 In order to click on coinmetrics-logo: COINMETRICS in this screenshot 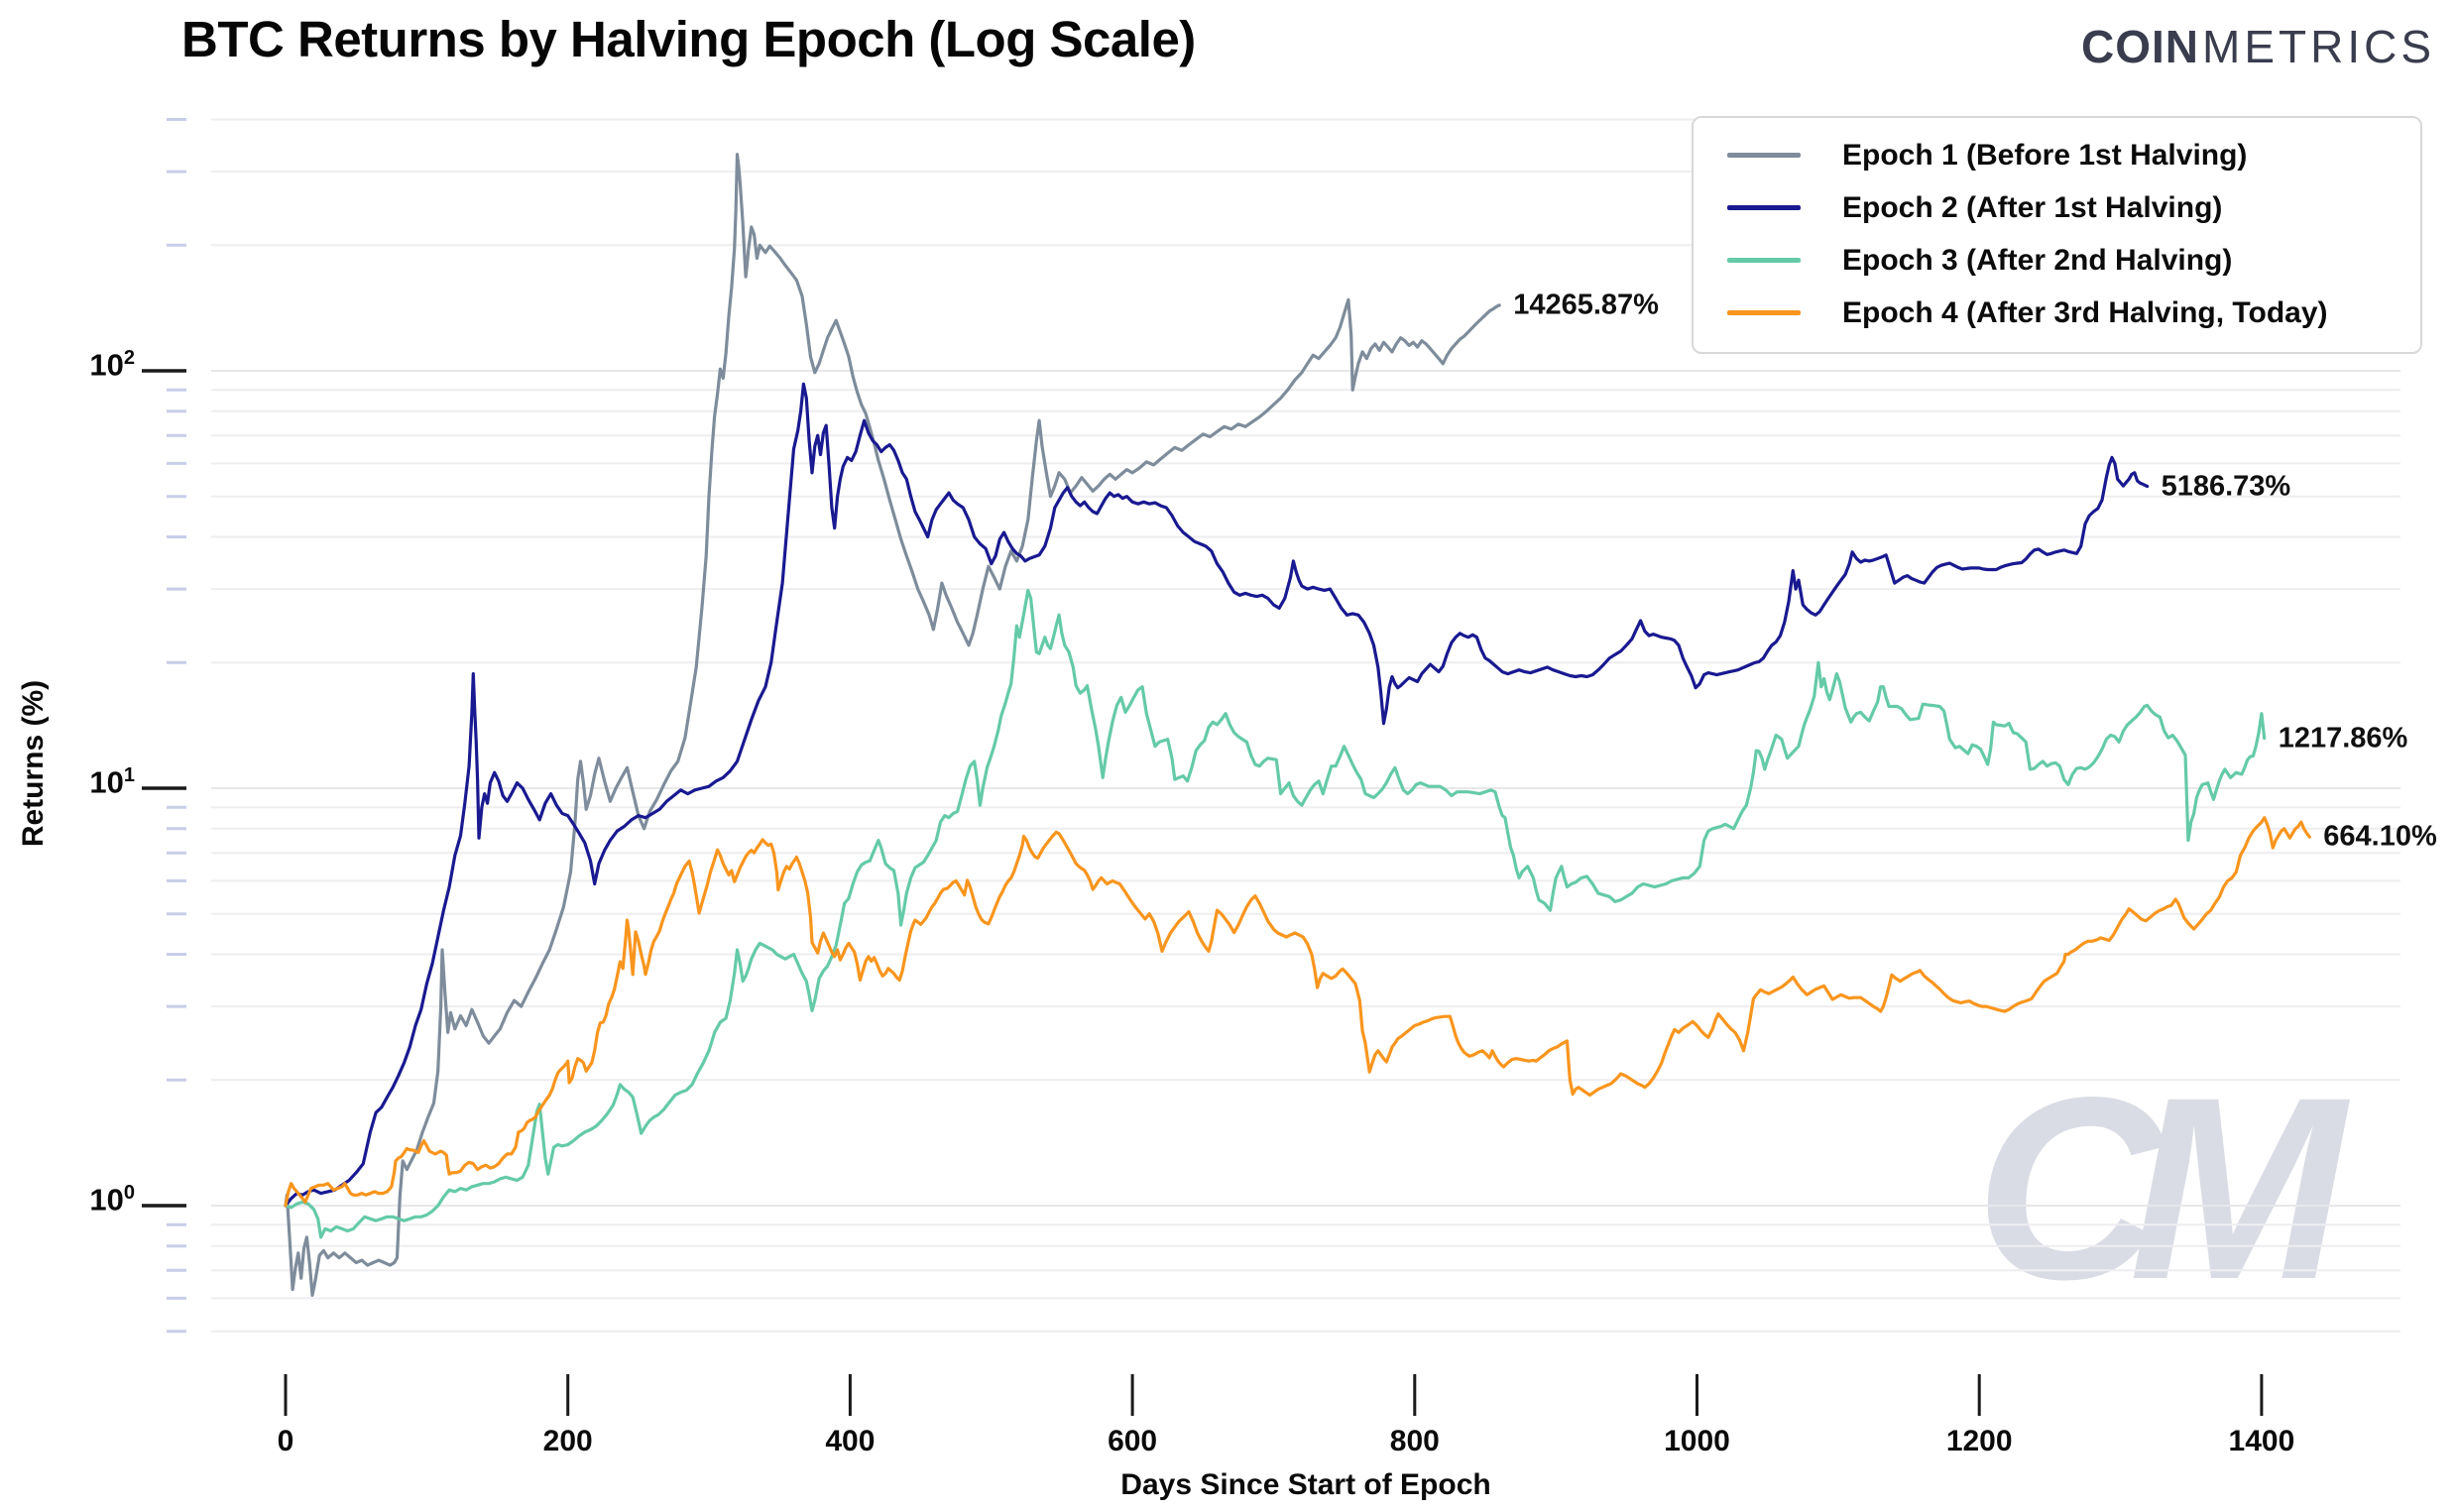, I will do `click(2258, 46)`.